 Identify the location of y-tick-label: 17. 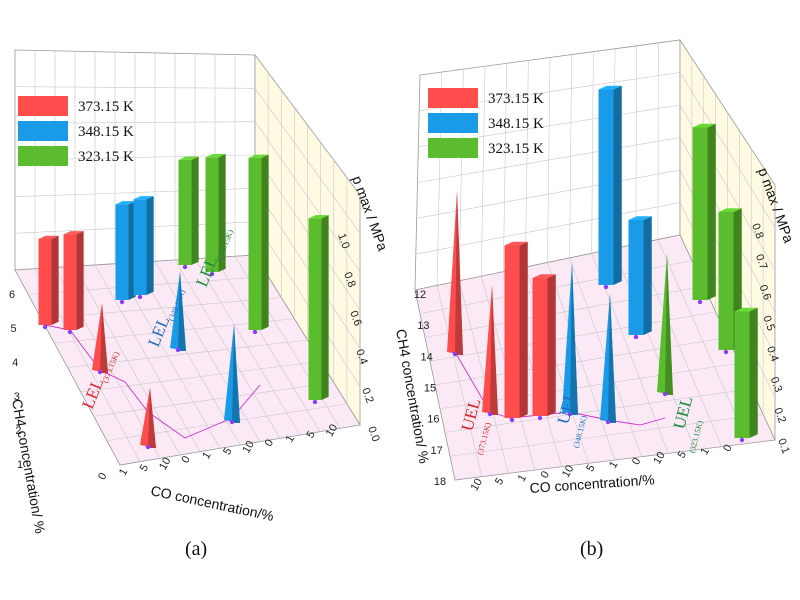
(437, 451).